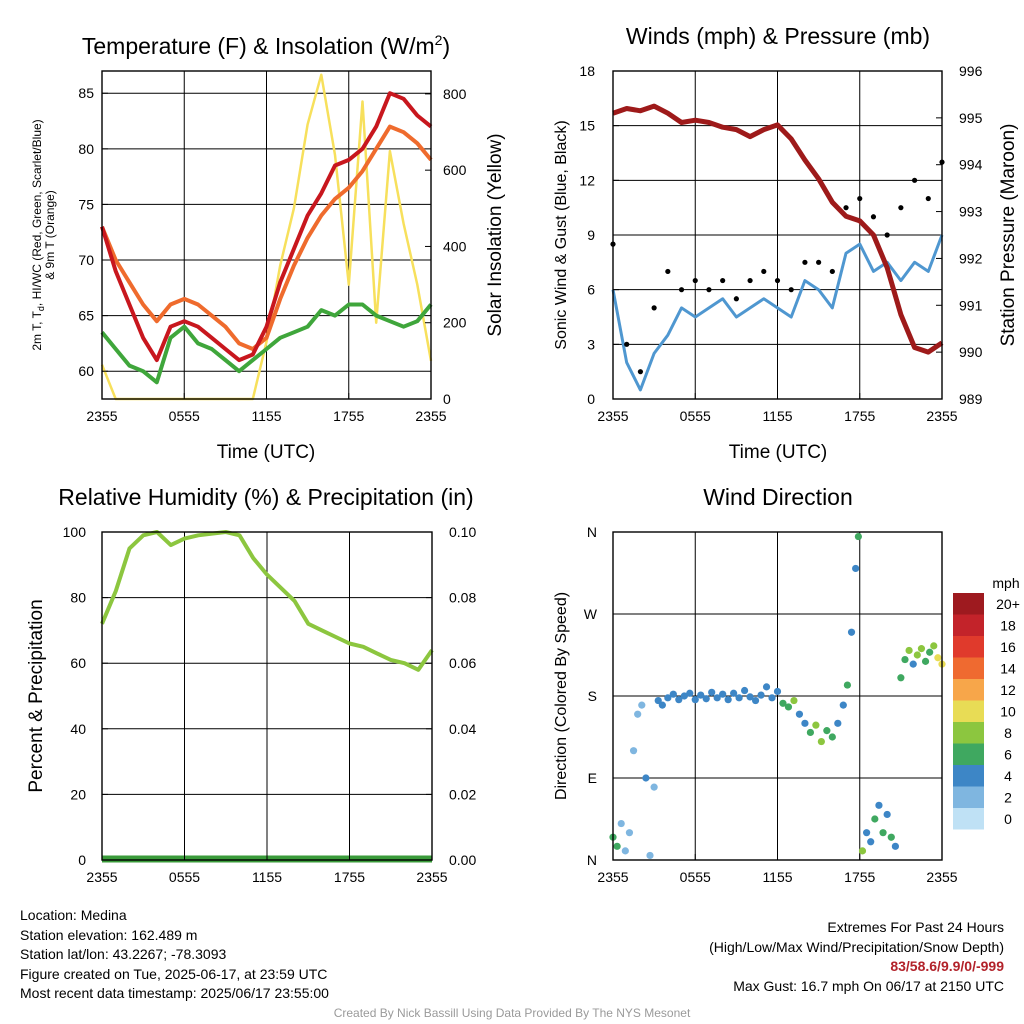 The image size is (1024, 1024). Describe the element at coordinates (266, 343) in the screenshot. I see `series-line-td` at that location.